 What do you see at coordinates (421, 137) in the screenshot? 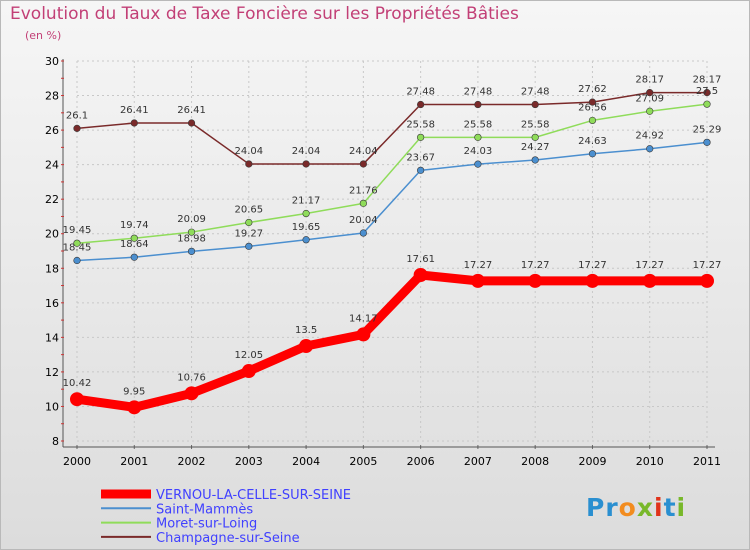
I see `data-point-2-2006` at bounding box center [421, 137].